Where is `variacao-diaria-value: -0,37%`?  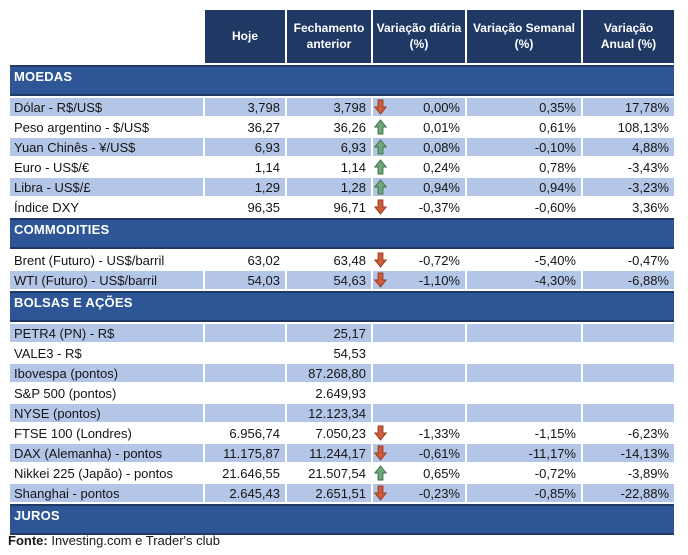
variacao-diaria-value: -0,37% is located at coordinates (439, 207).